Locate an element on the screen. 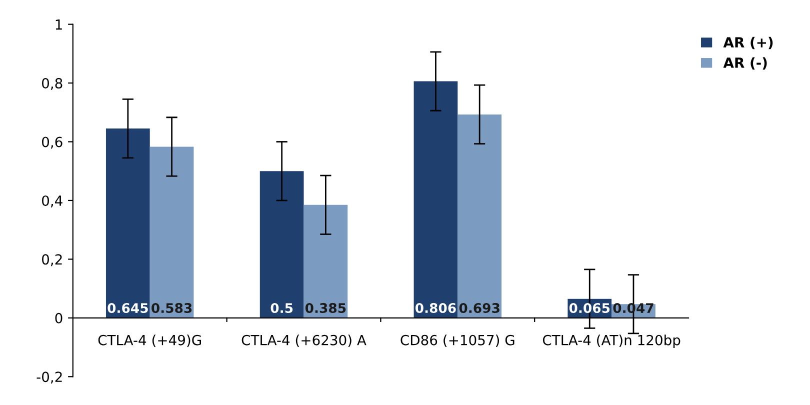 Image resolution: width=810 pixels, height=405 pixels. y-tick-label: 0,2 is located at coordinates (52, 260).